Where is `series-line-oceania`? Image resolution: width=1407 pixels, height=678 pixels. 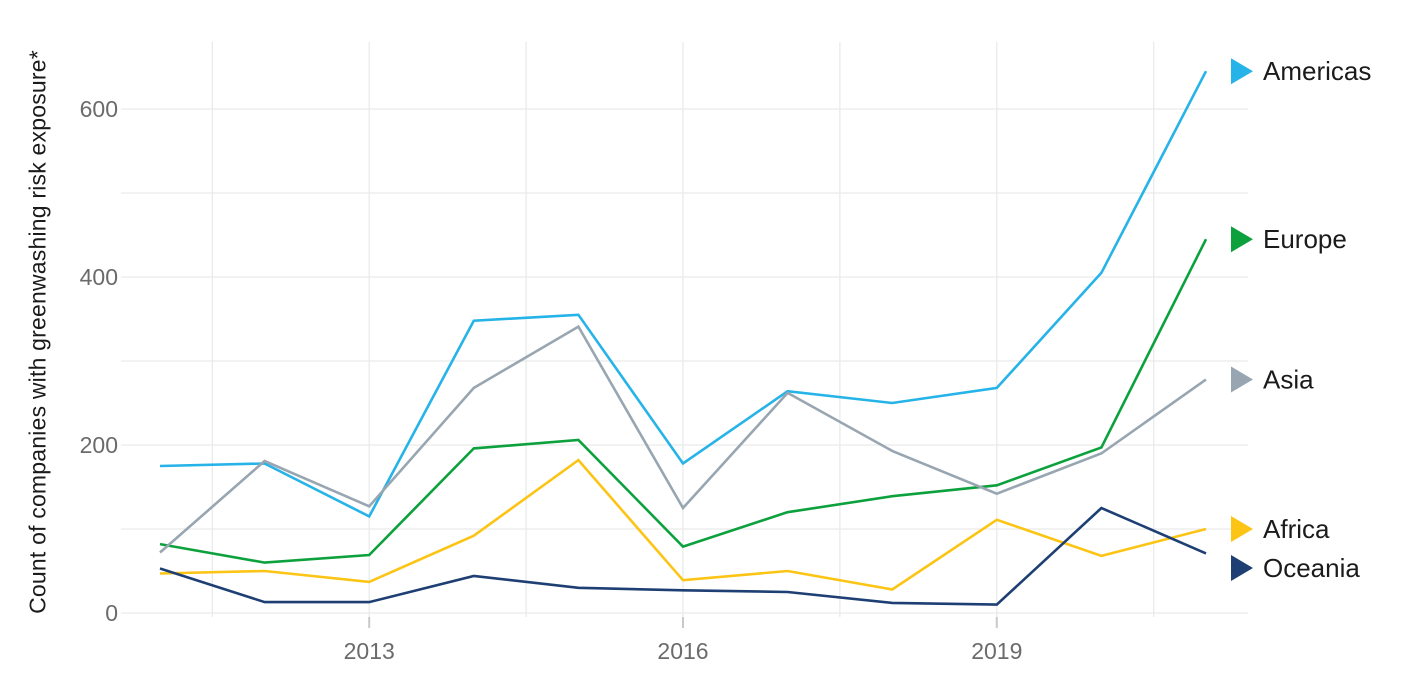 series-line-oceania is located at coordinates (683, 556).